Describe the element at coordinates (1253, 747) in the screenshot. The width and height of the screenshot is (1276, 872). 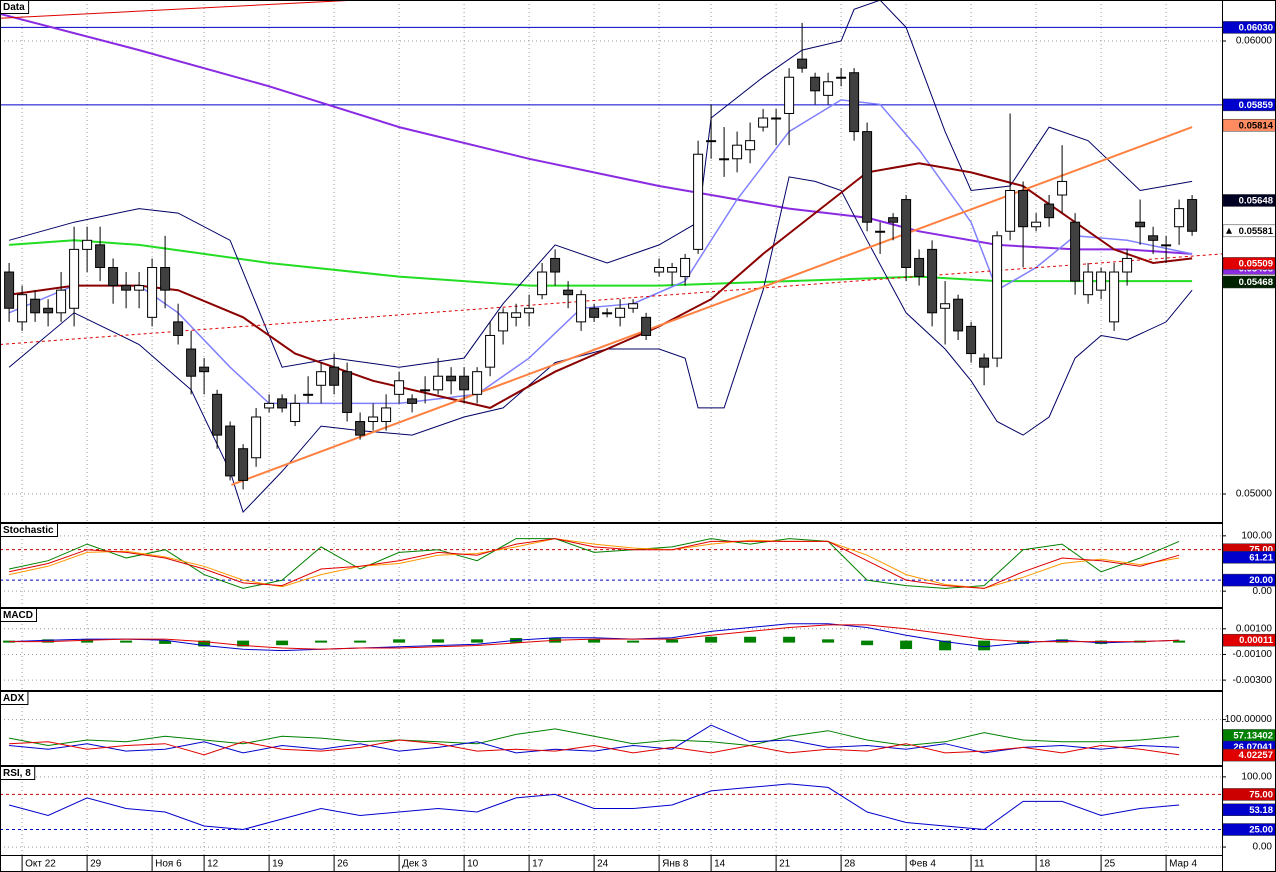
I see `price-tag-label: 26.07041` at that location.